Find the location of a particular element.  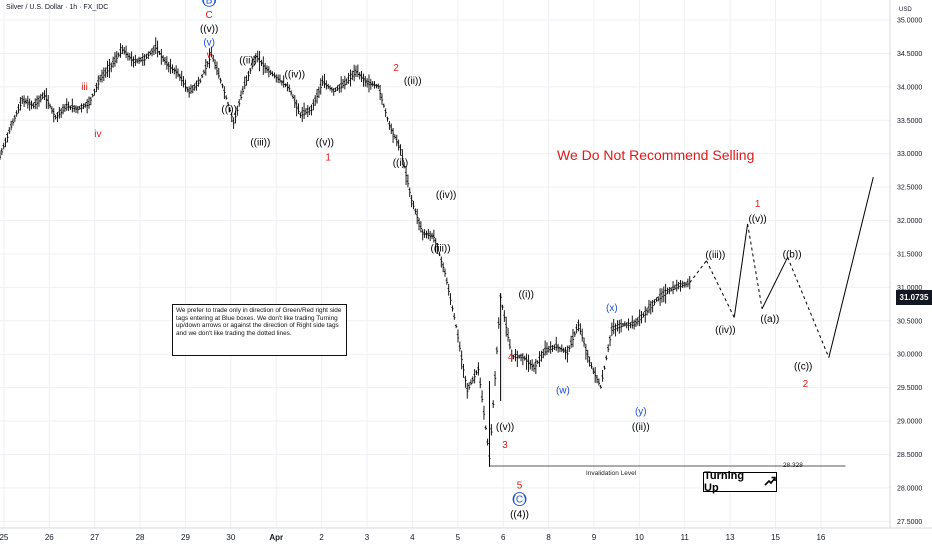

wave-label: 4 is located at coordinates (511, 357).